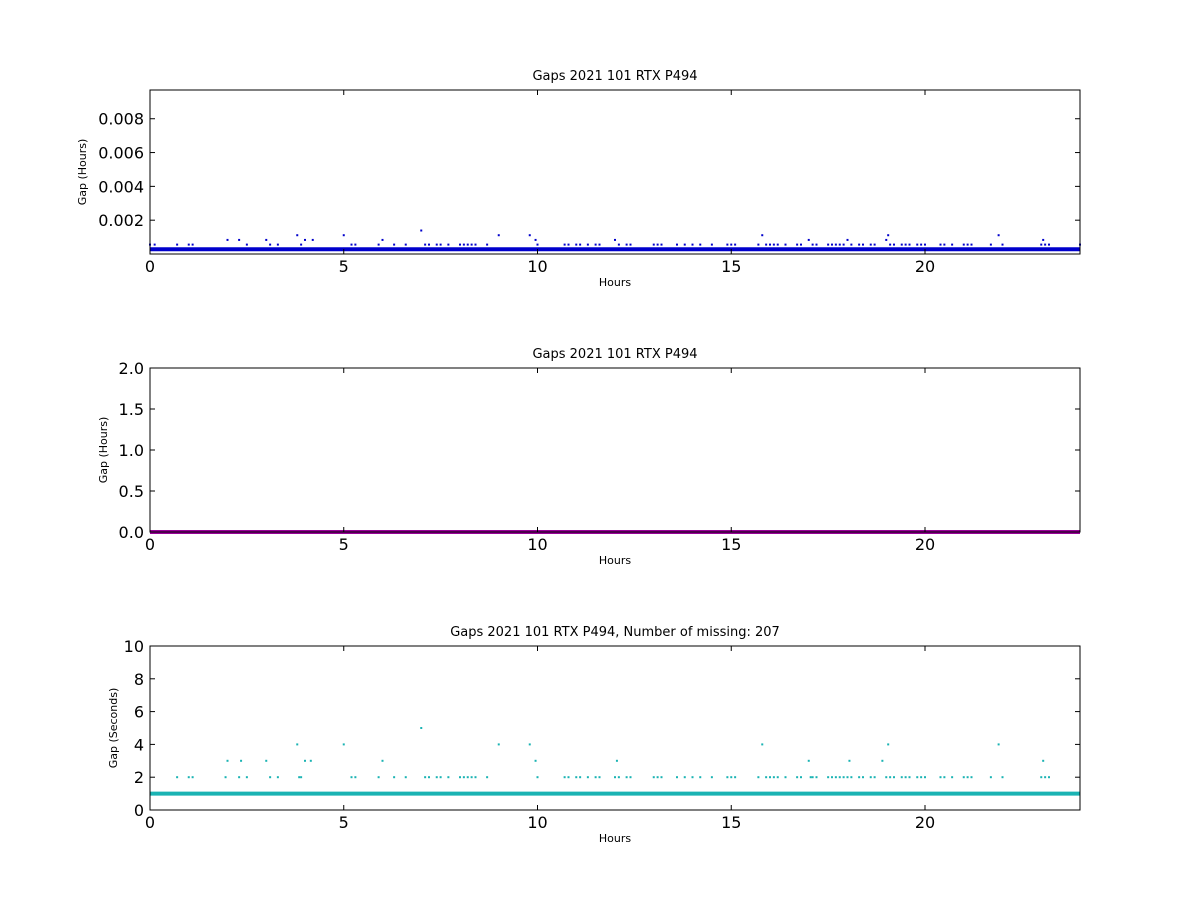 This screenshot has height=900, width=1200. I want to click on y-tick-label: 0.008, so click(121, 119).